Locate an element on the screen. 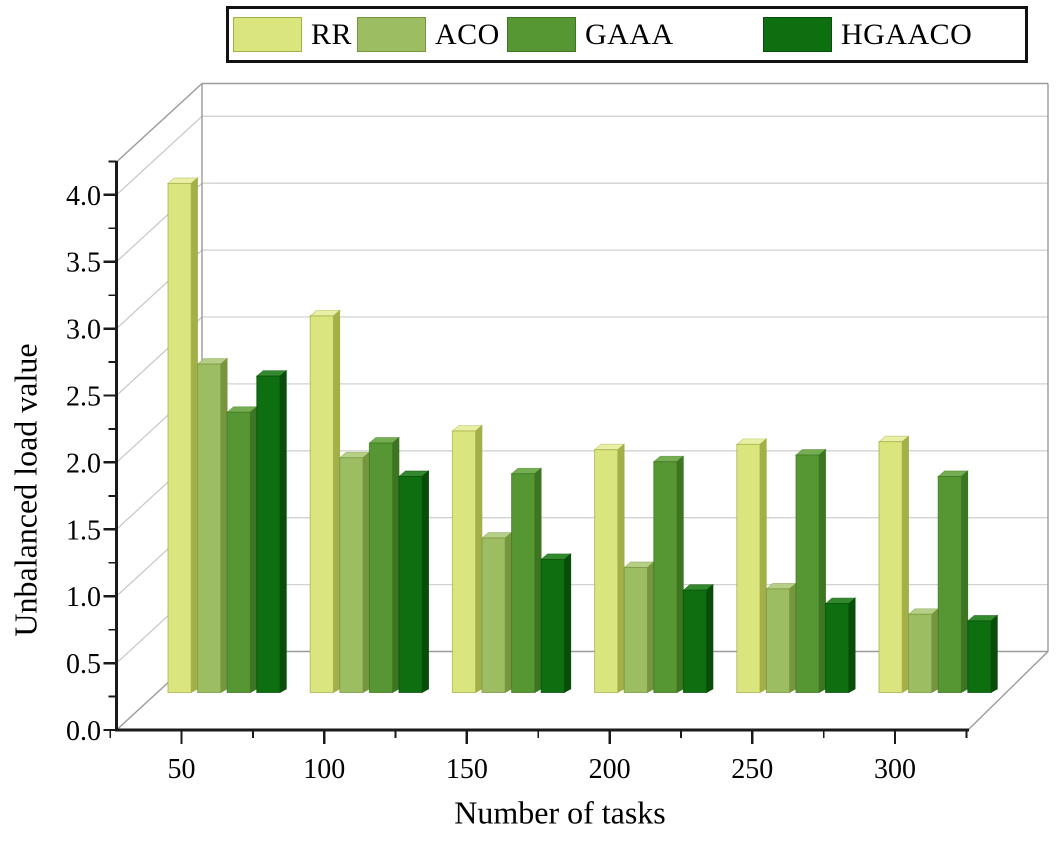 The width and height of the screenshot is (1063, 852). legend-item-hgaaco: HGAACO is located at coordinates (867, 34).